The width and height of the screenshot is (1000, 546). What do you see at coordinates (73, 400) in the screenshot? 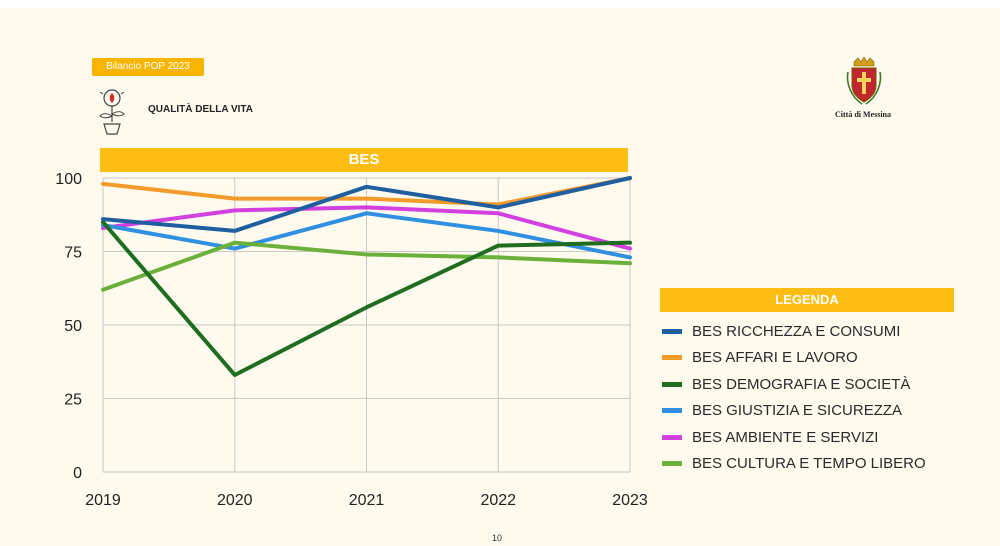
I see `y-tick-label: 25` at bounding box center [73, 400].